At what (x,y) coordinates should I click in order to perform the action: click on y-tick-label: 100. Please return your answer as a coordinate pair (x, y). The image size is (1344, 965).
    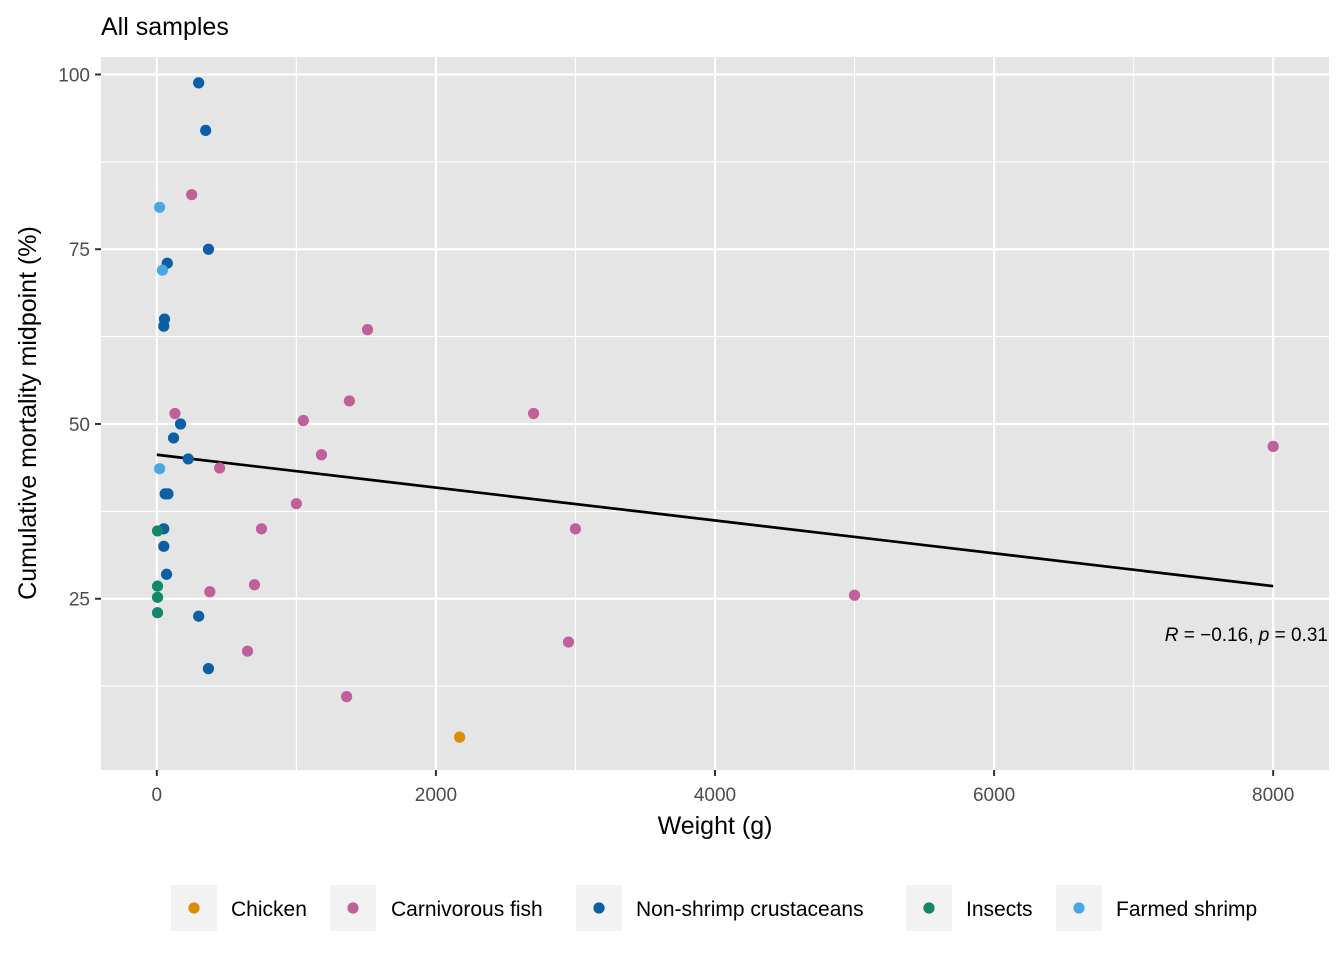
    Looking at the image, I should click on (74, 75).